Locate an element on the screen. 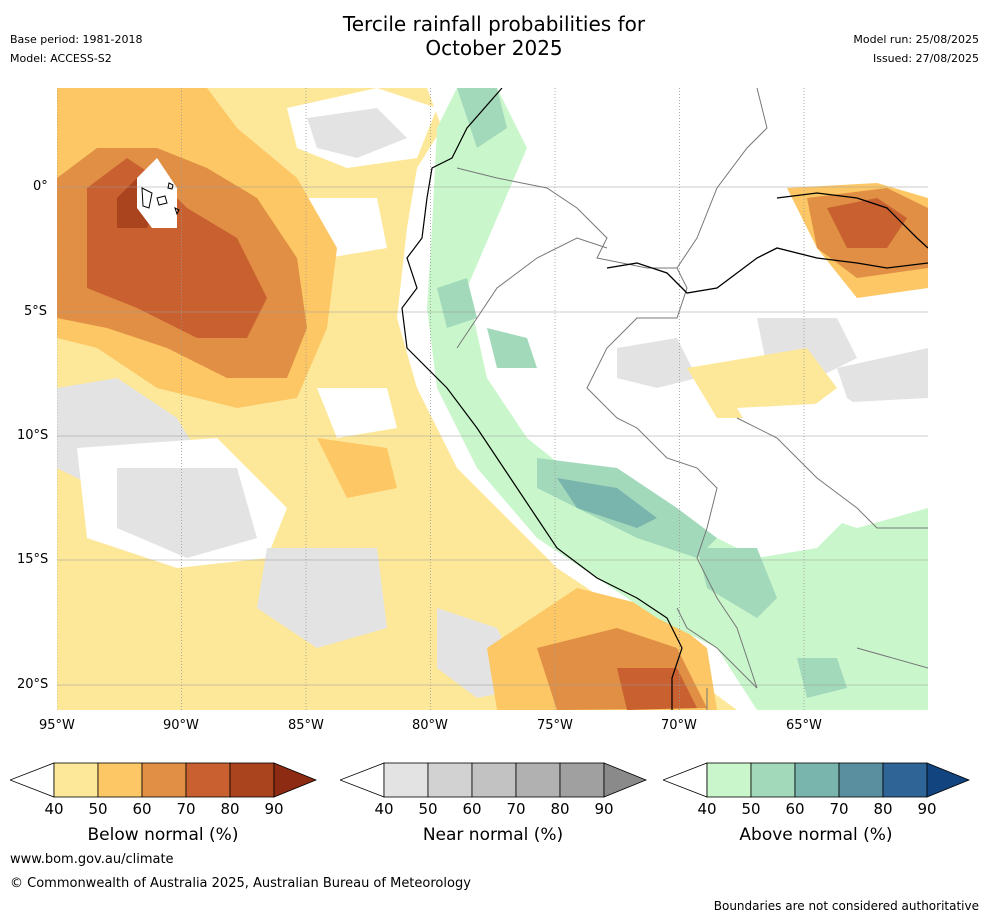  lon-label-90w: 90°W is located at coordinates (181, 725).